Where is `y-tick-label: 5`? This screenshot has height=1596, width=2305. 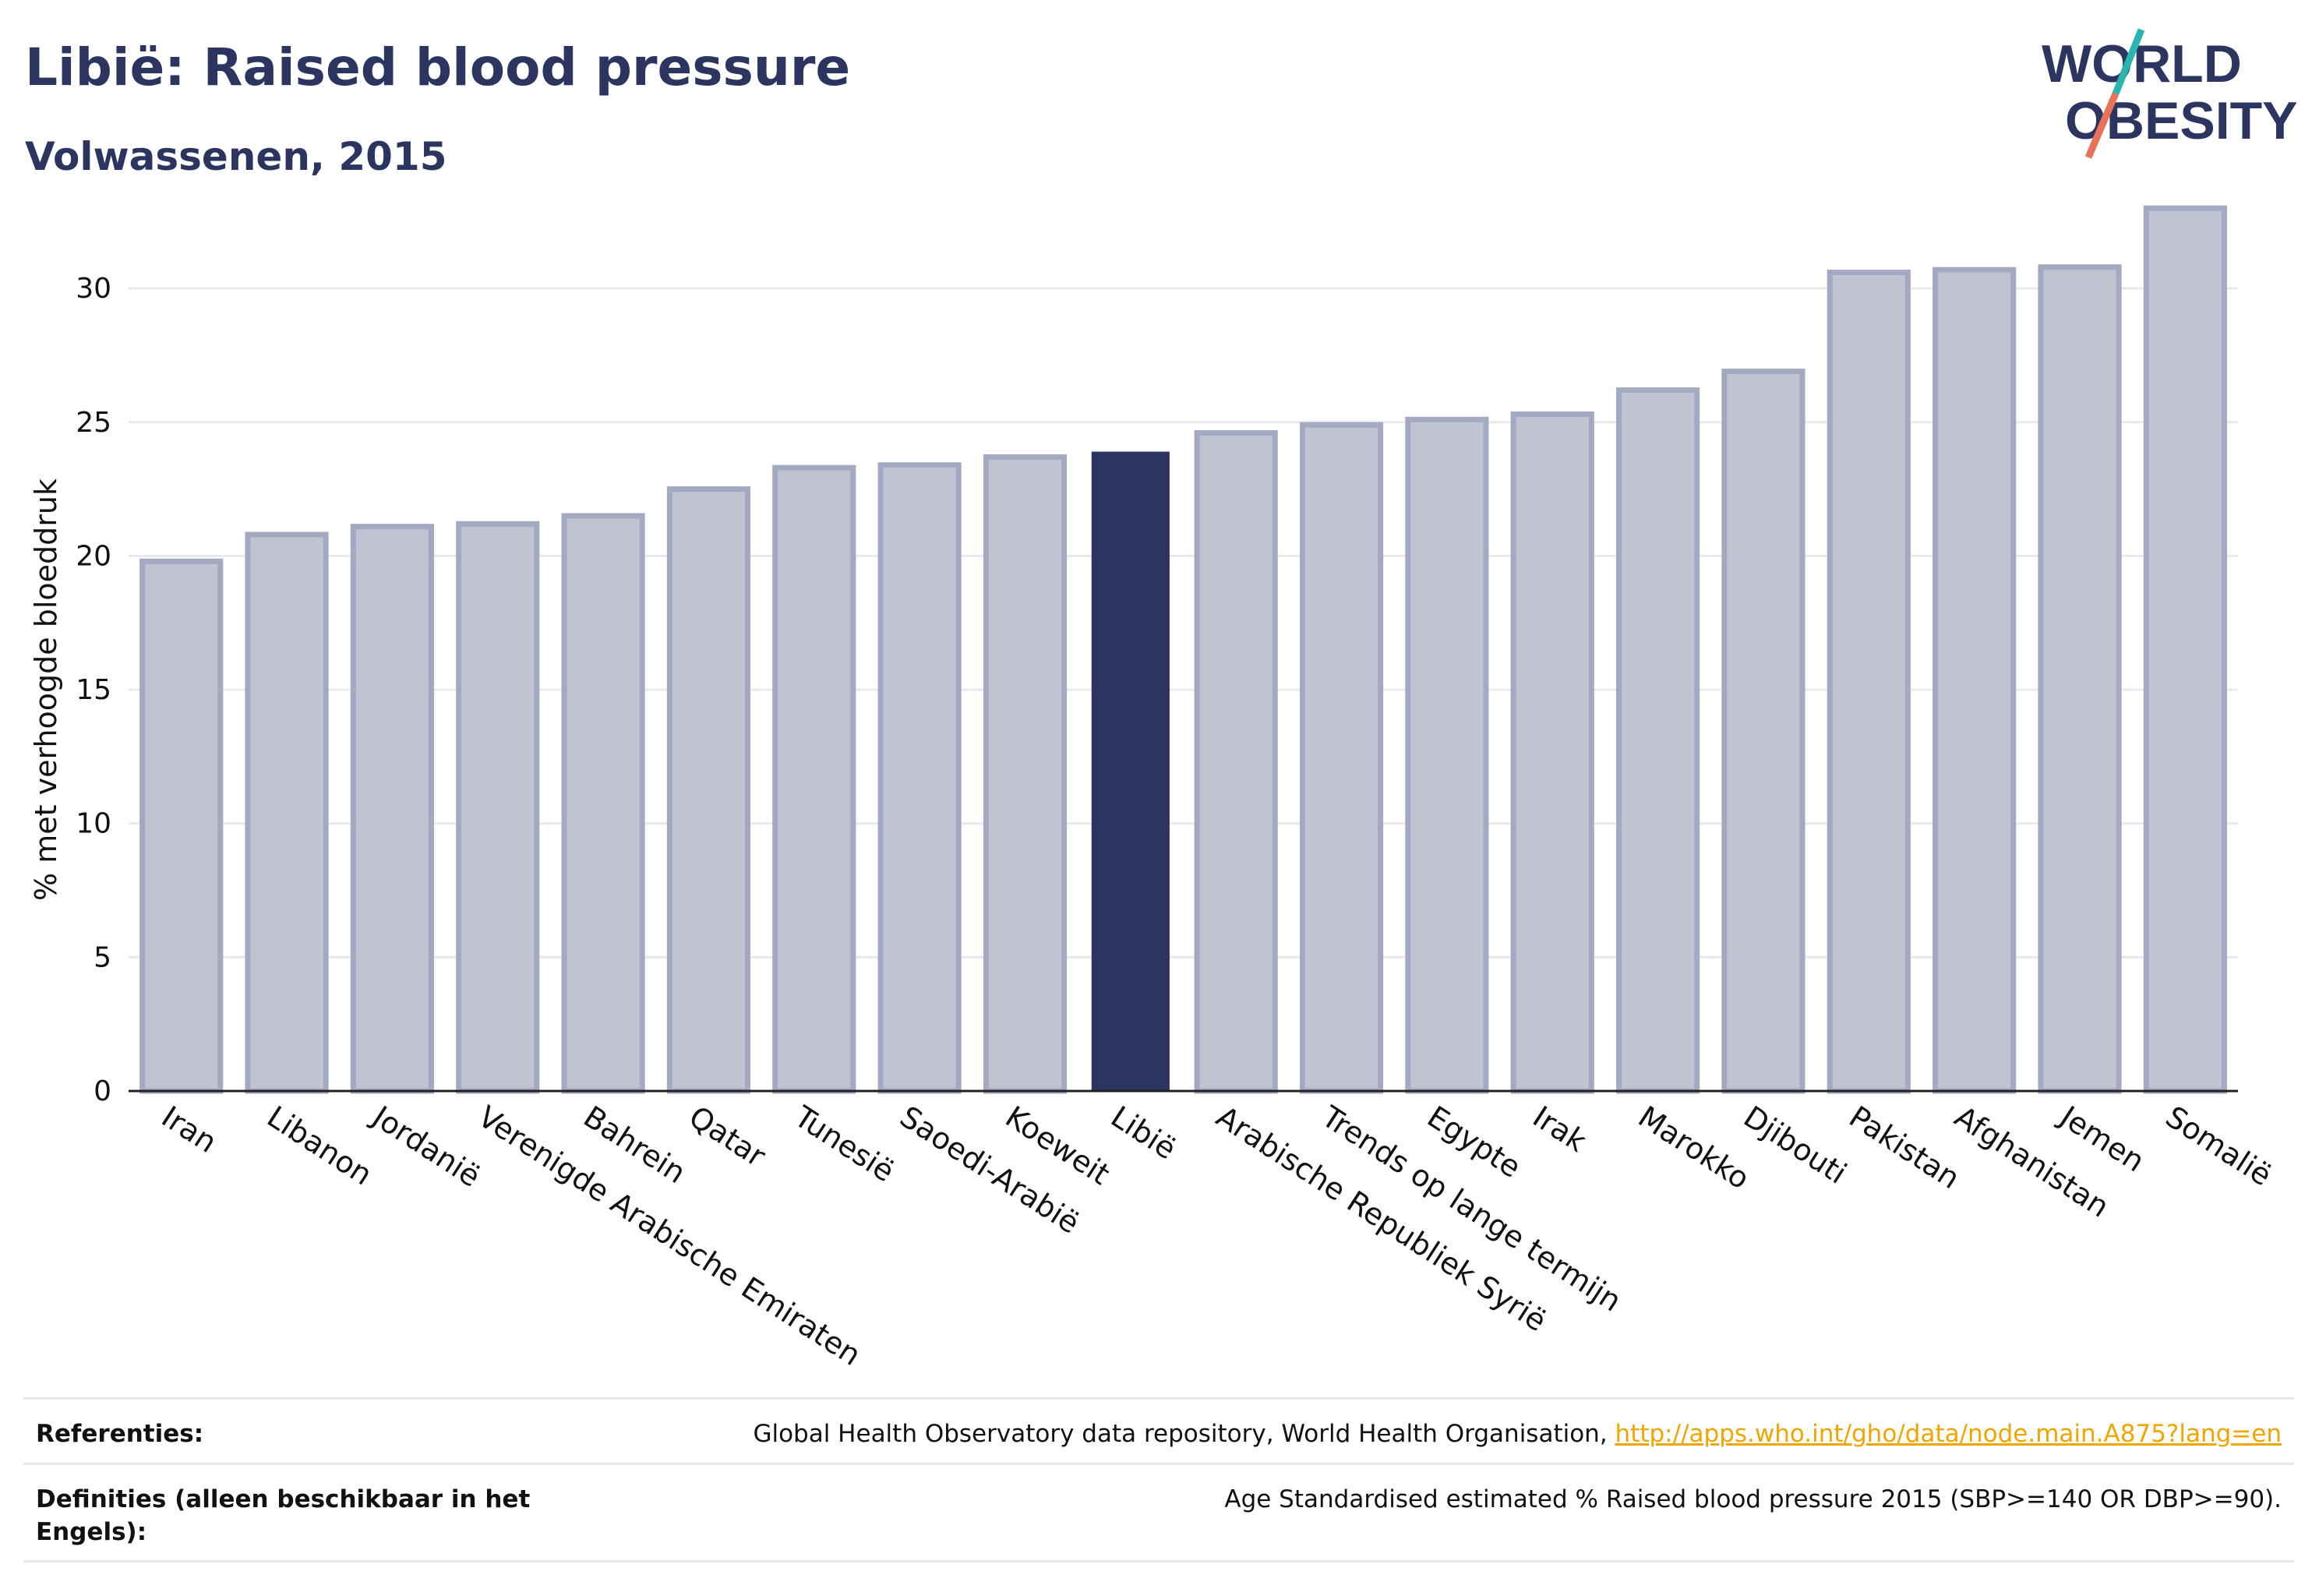 y-tick-label: 5 is located at coordinates (102, 957).